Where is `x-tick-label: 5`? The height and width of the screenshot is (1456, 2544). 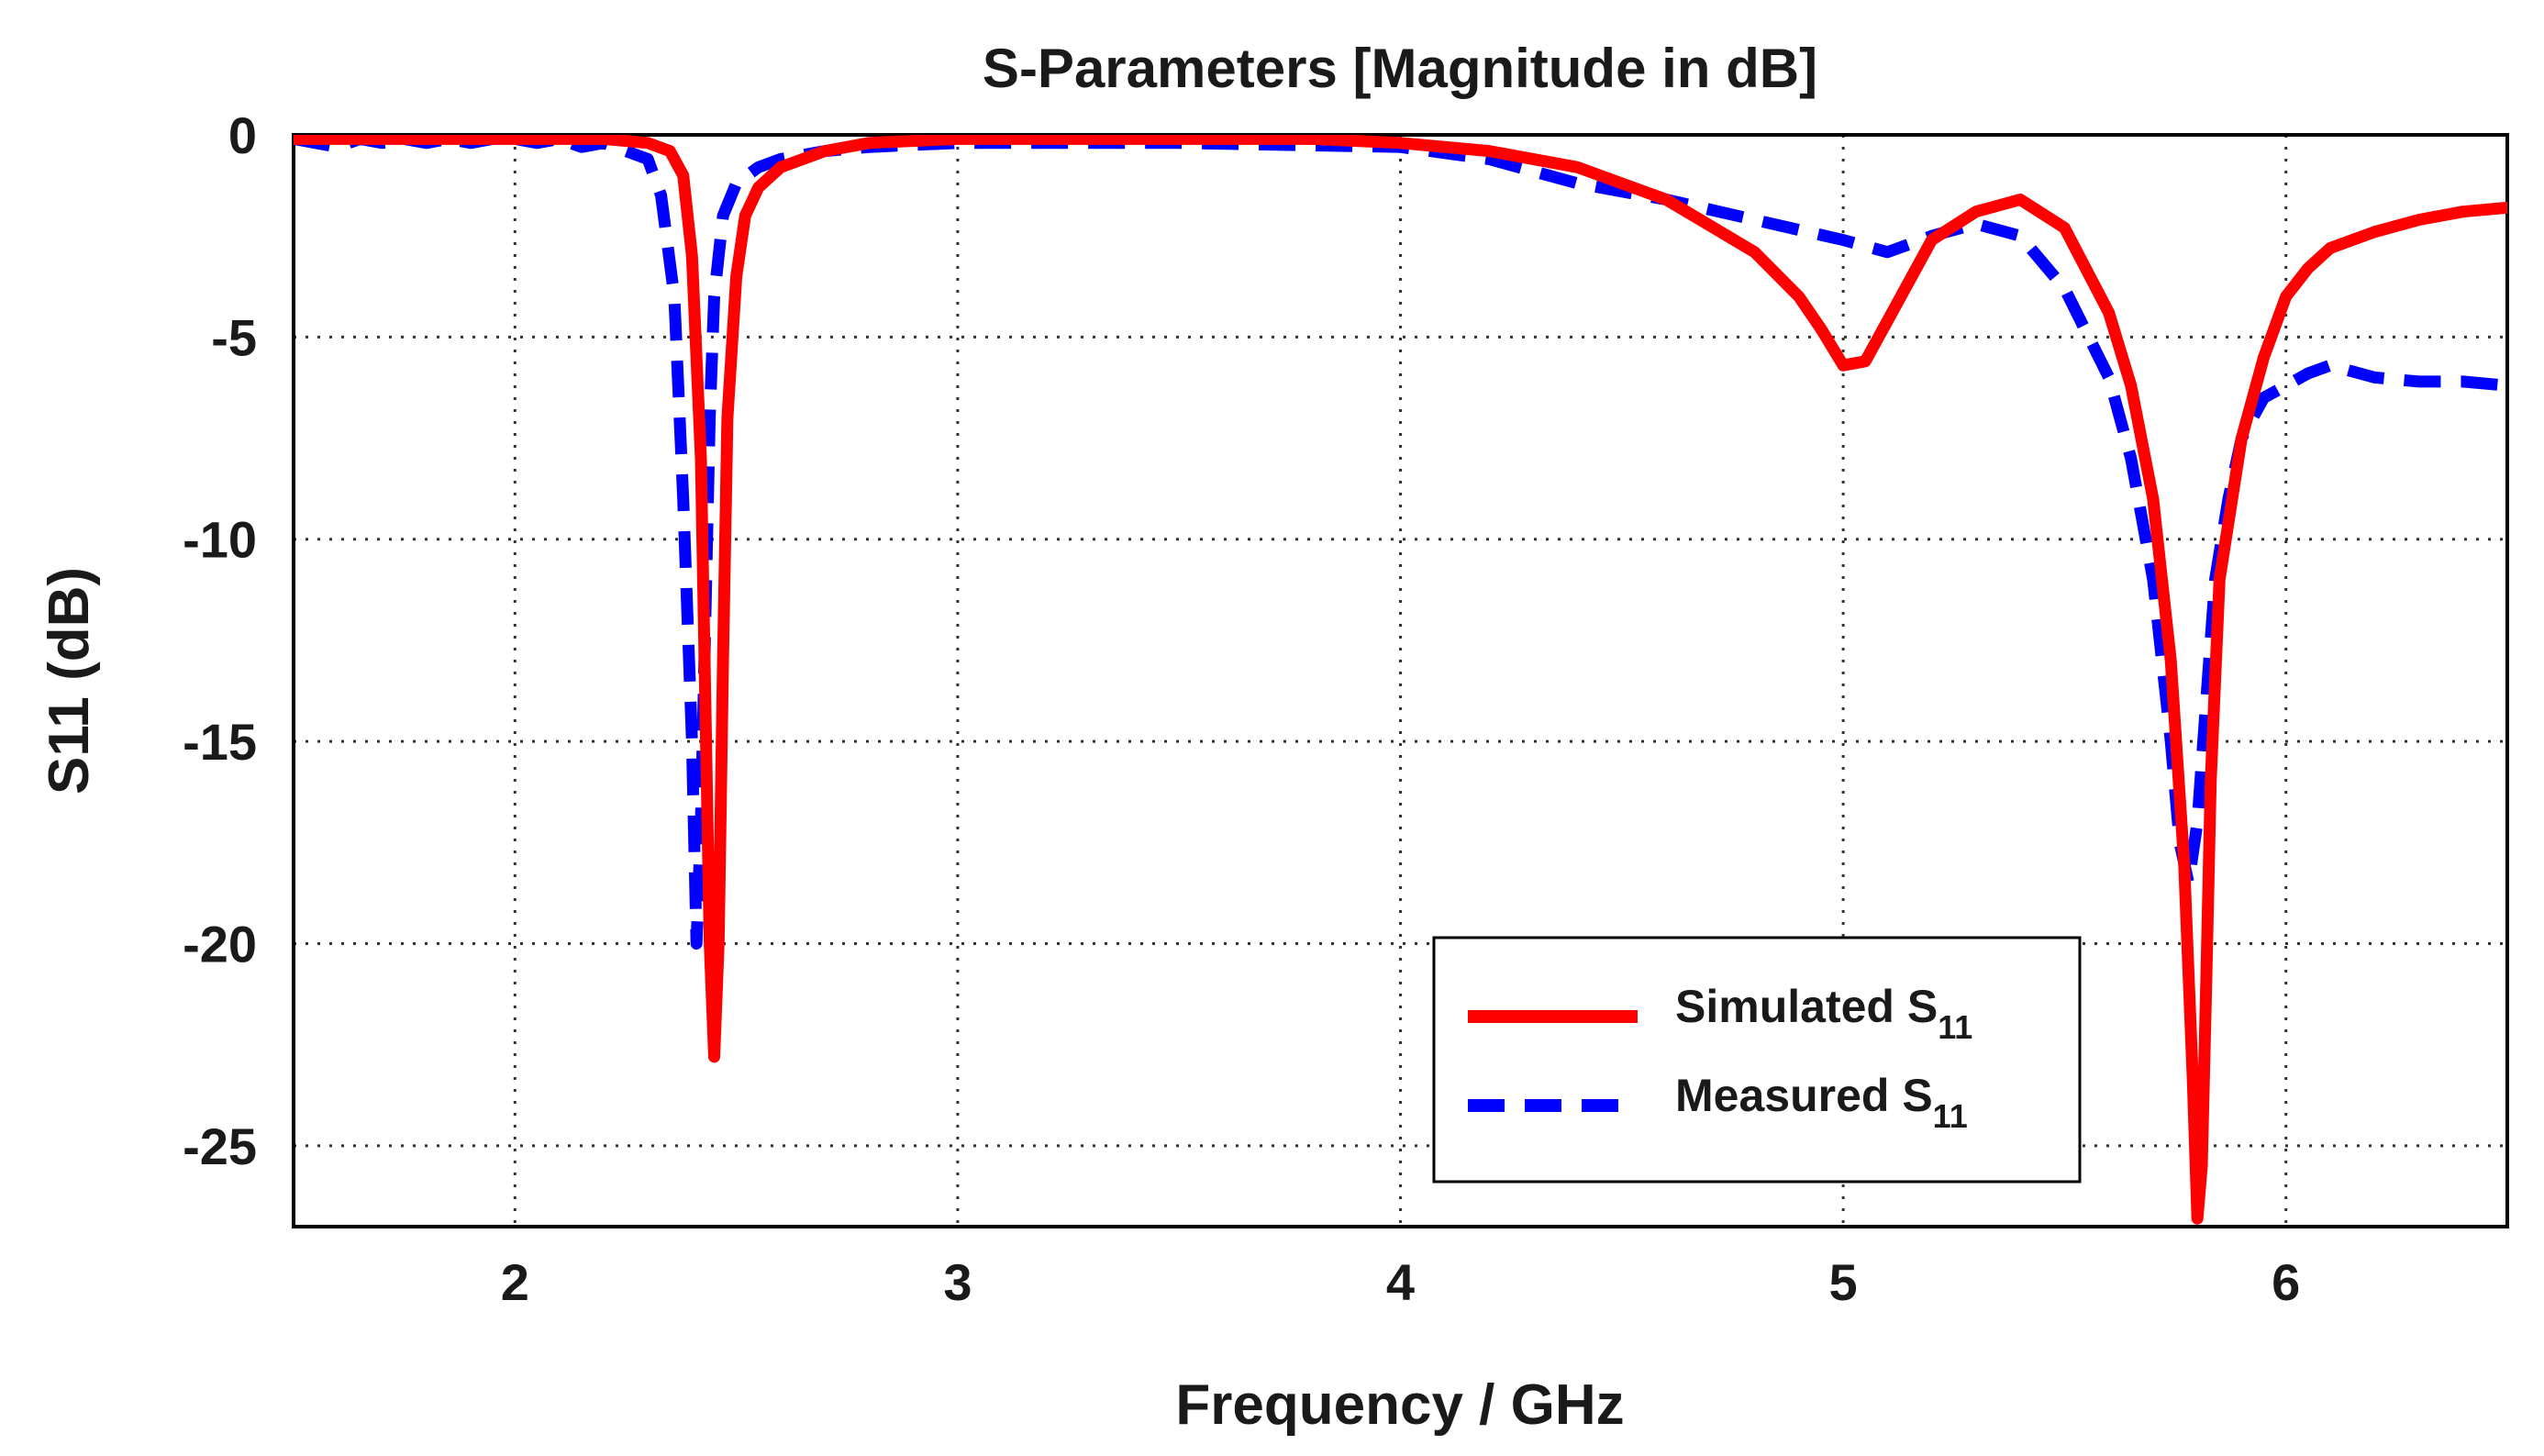 x-tick-label: 5 is located at coordinates (1843, 1282).